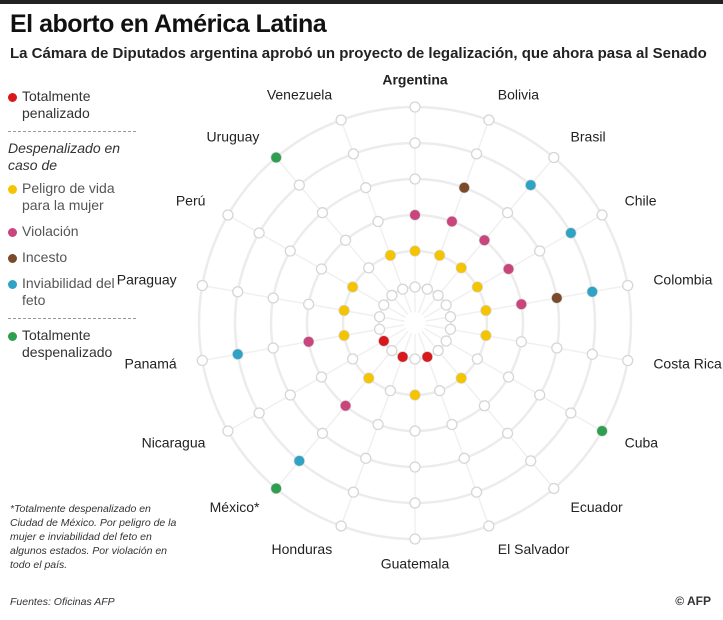 Image resolution: width=723 pixels, height=620 pixels. I want to click on country-label: Guatemala, so click(415, 564).